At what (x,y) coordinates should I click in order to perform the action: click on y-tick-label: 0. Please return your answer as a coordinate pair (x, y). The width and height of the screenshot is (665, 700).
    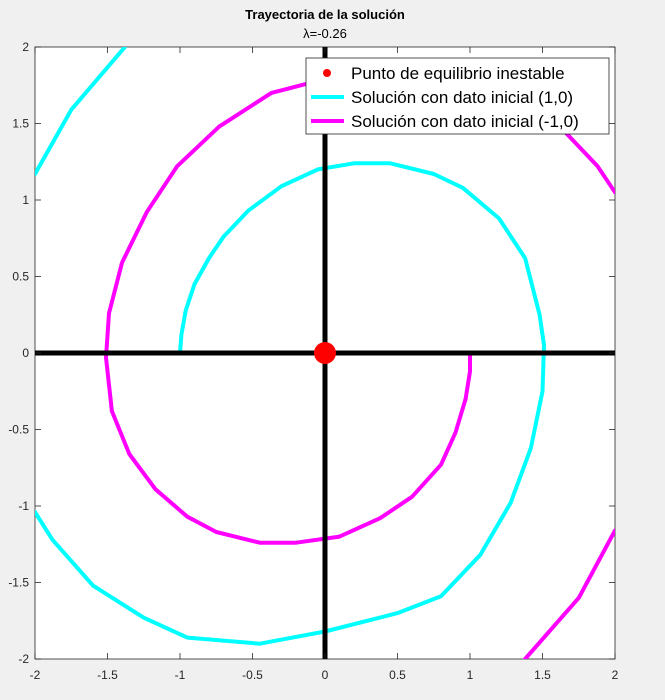
    Looking at the image, I should click on (25, 353).